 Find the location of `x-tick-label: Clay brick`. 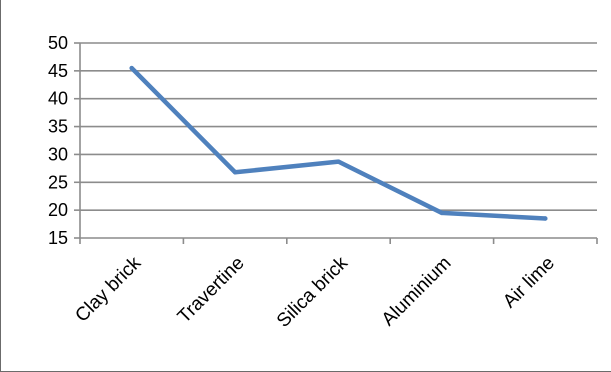

x-tick-label: Clay brick is located at coordinates (108, 289).